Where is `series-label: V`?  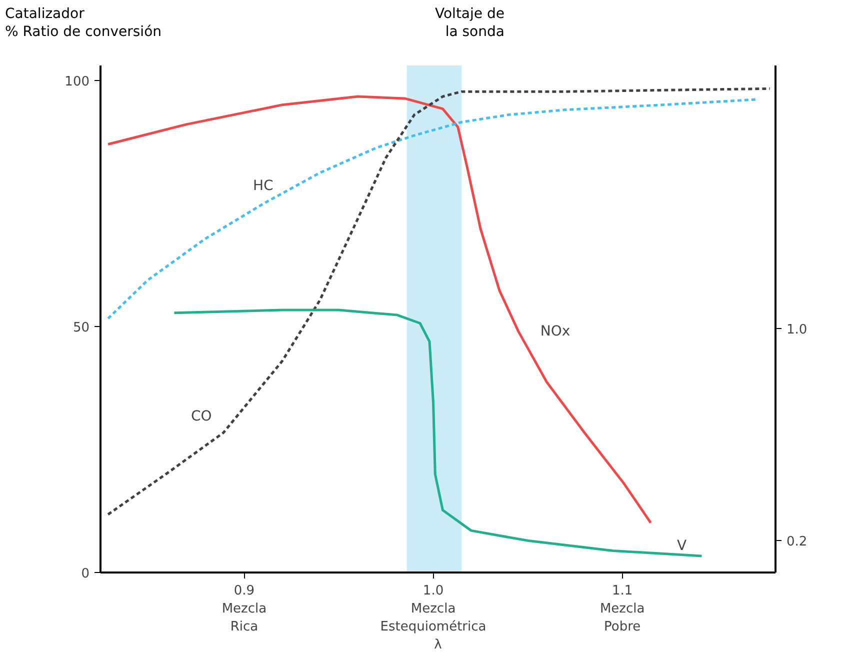 series-label: V is located at coordinates (681, 546).